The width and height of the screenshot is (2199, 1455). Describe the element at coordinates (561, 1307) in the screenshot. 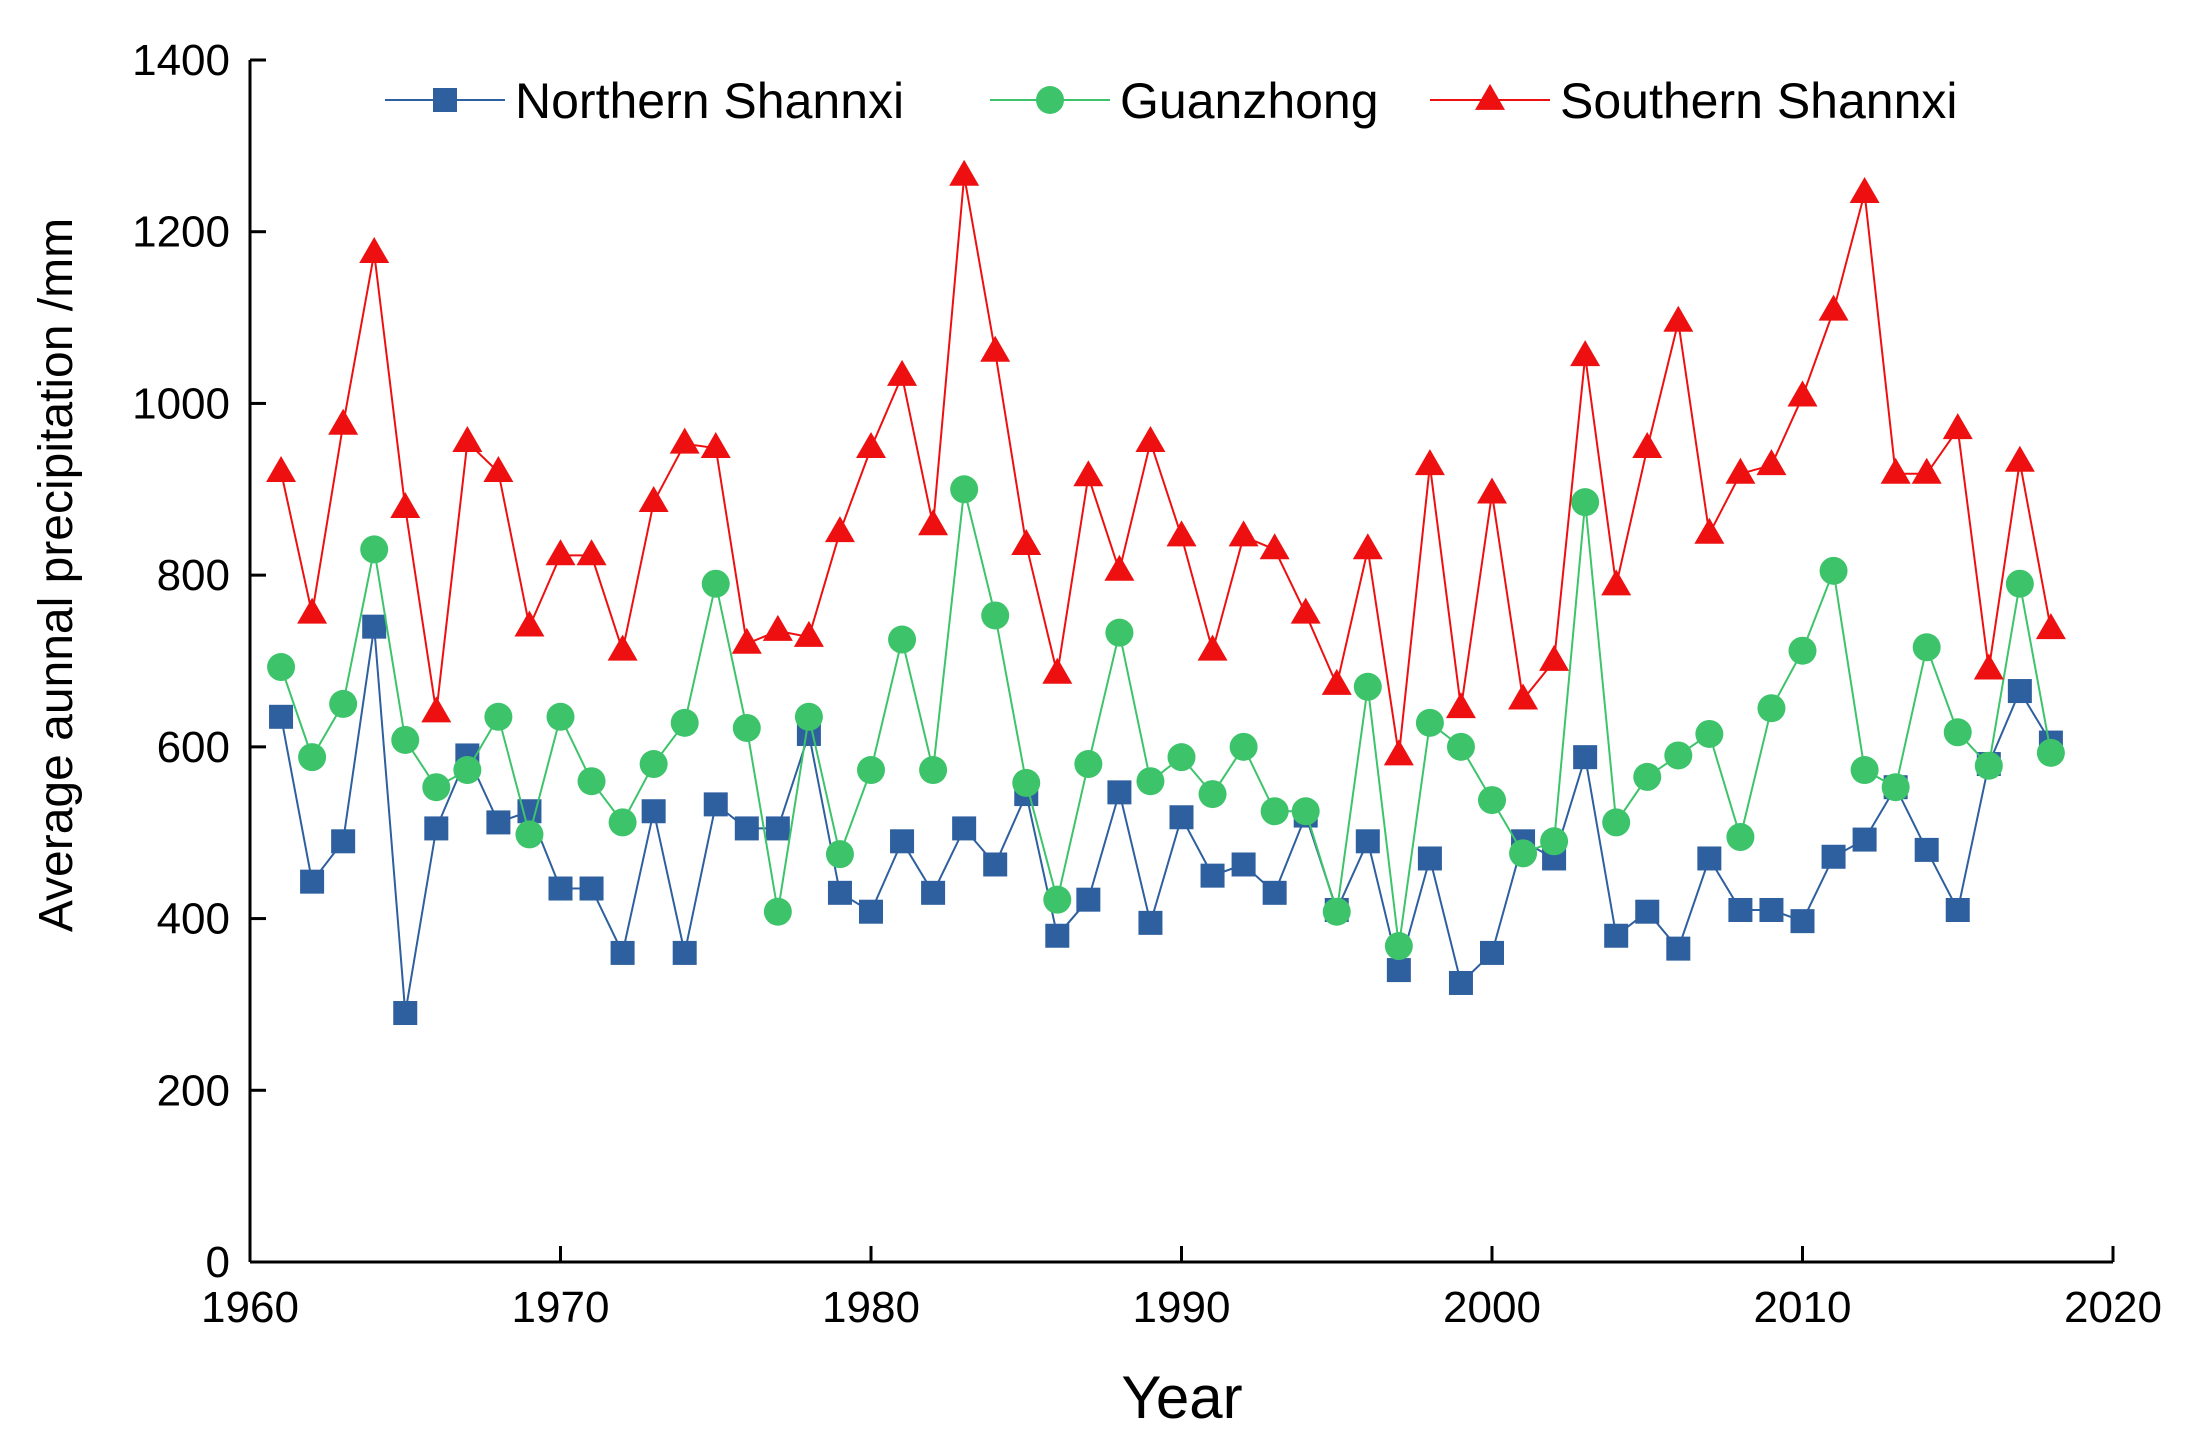

I see `x-tick-label: 1970` at that location.